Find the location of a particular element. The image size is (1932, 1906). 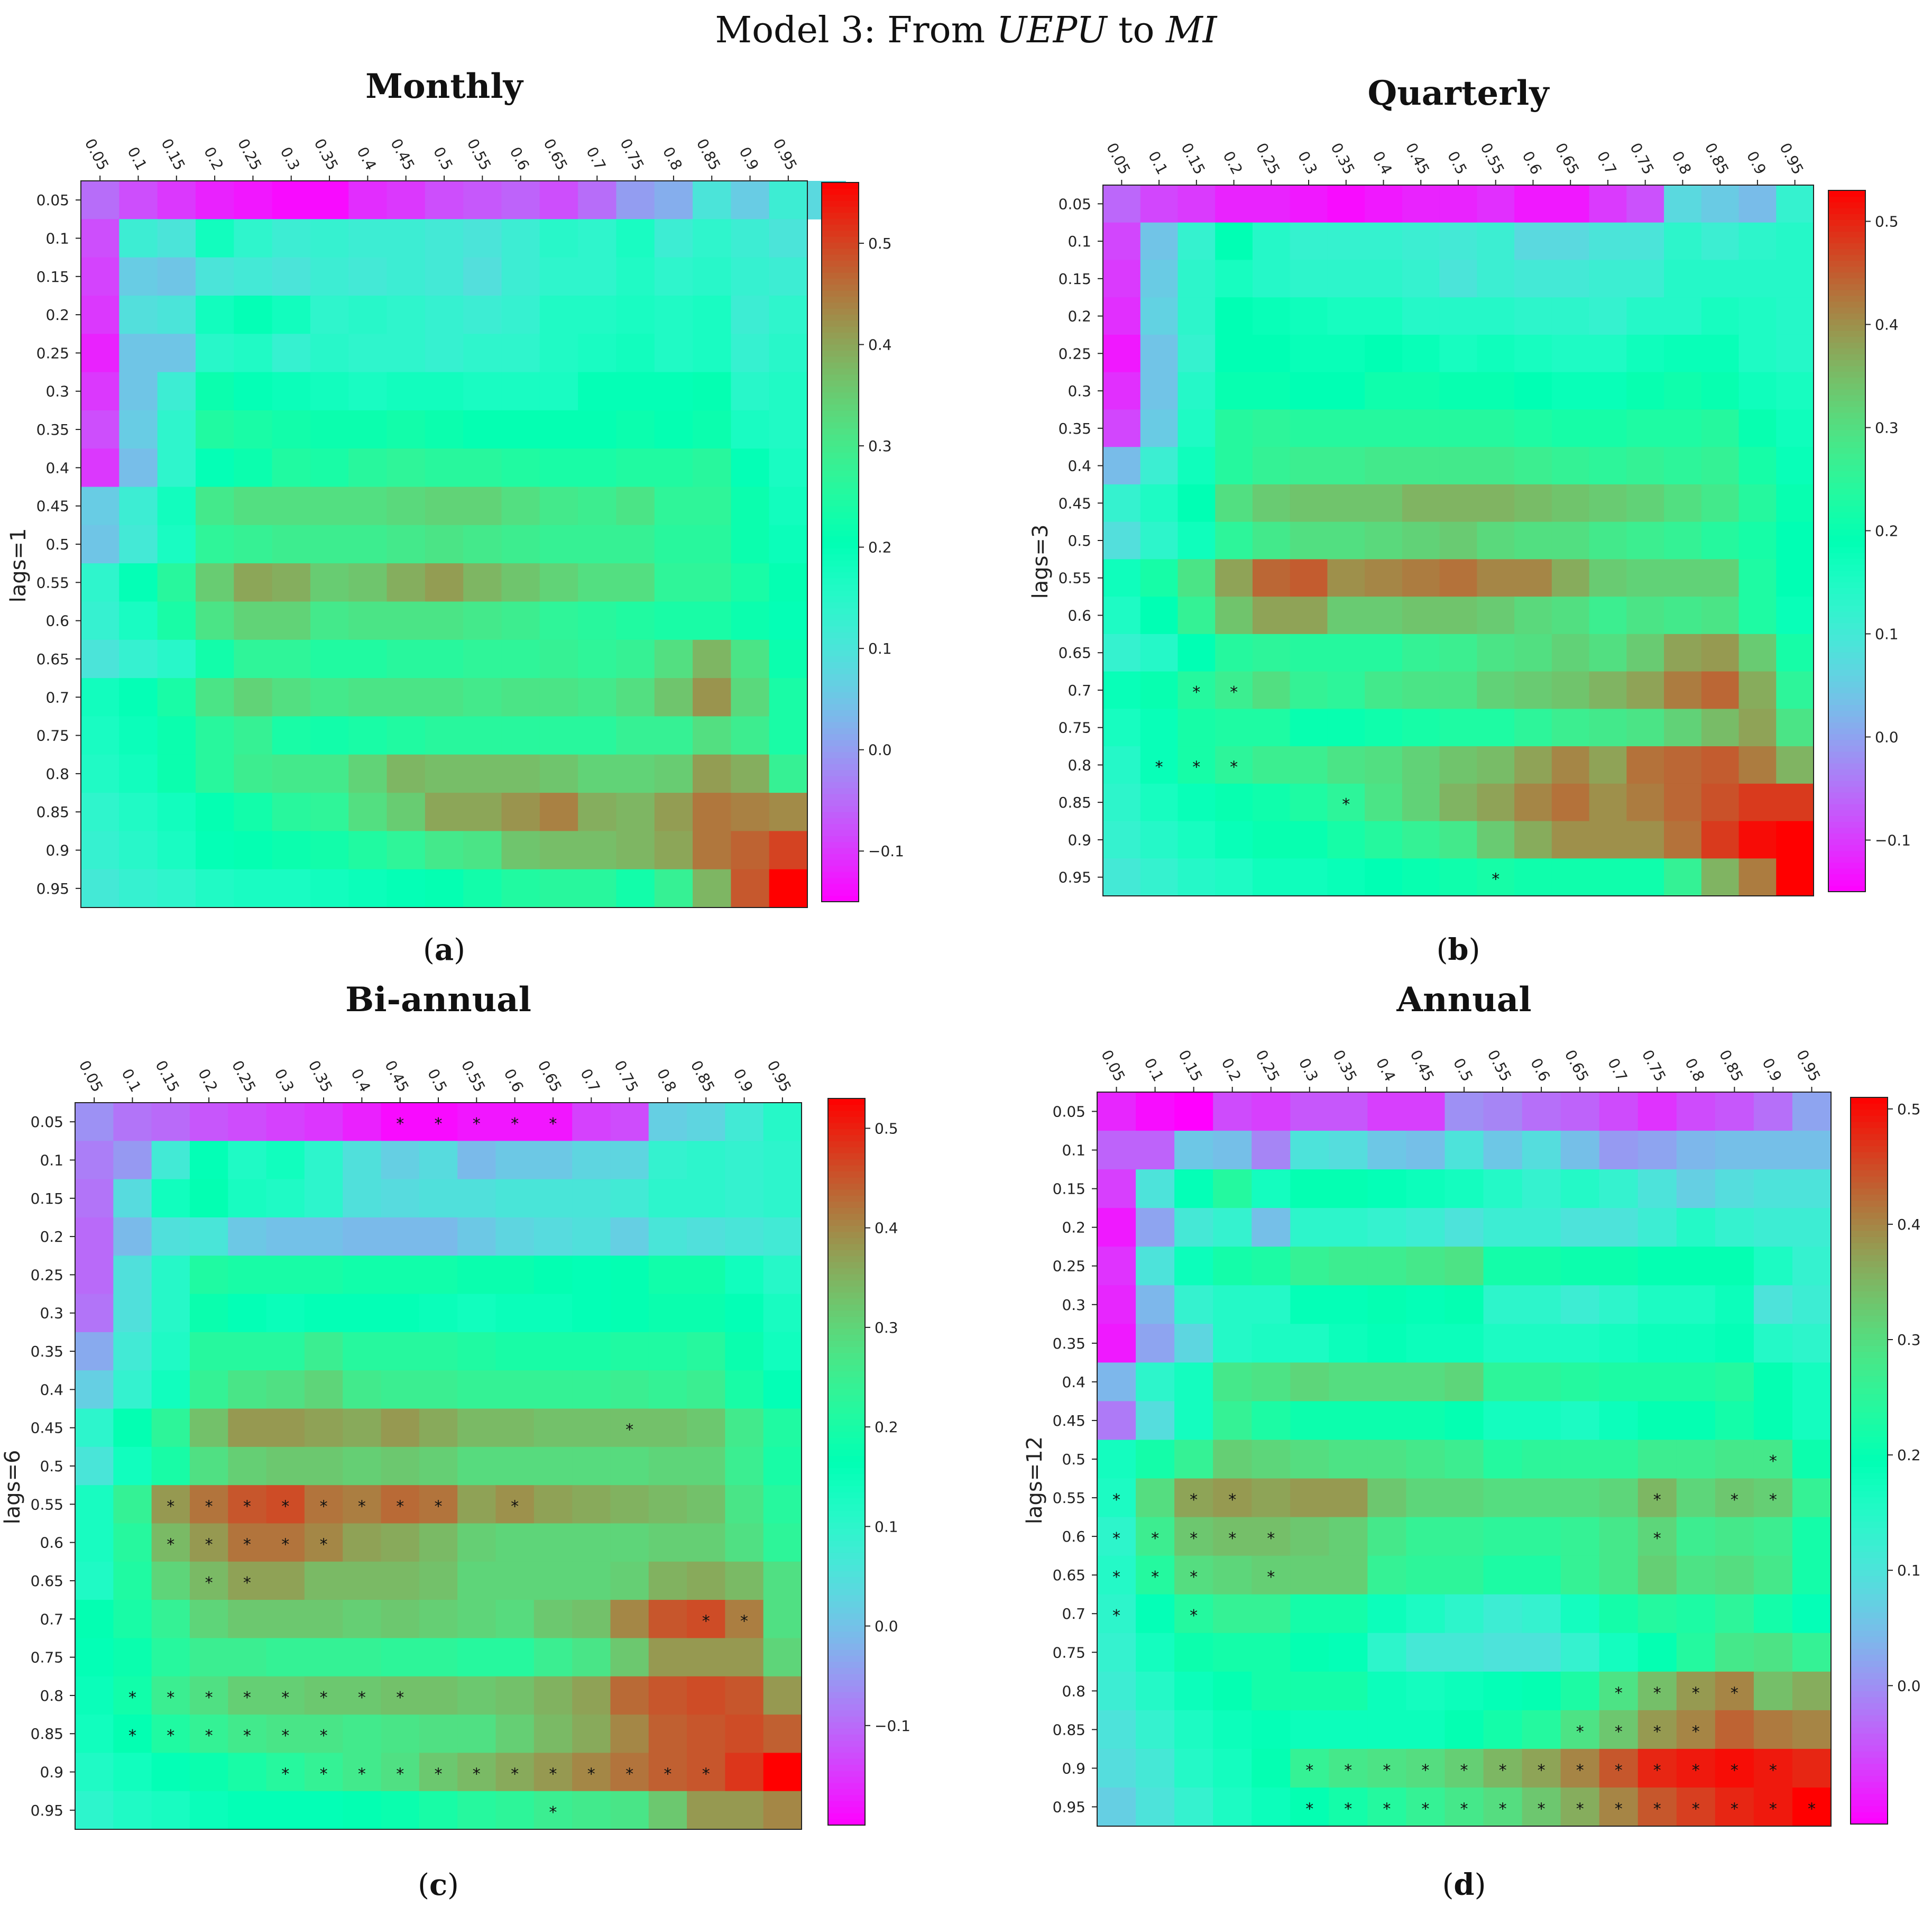

figure-title-part: to is located at coordinates (1137, 30).